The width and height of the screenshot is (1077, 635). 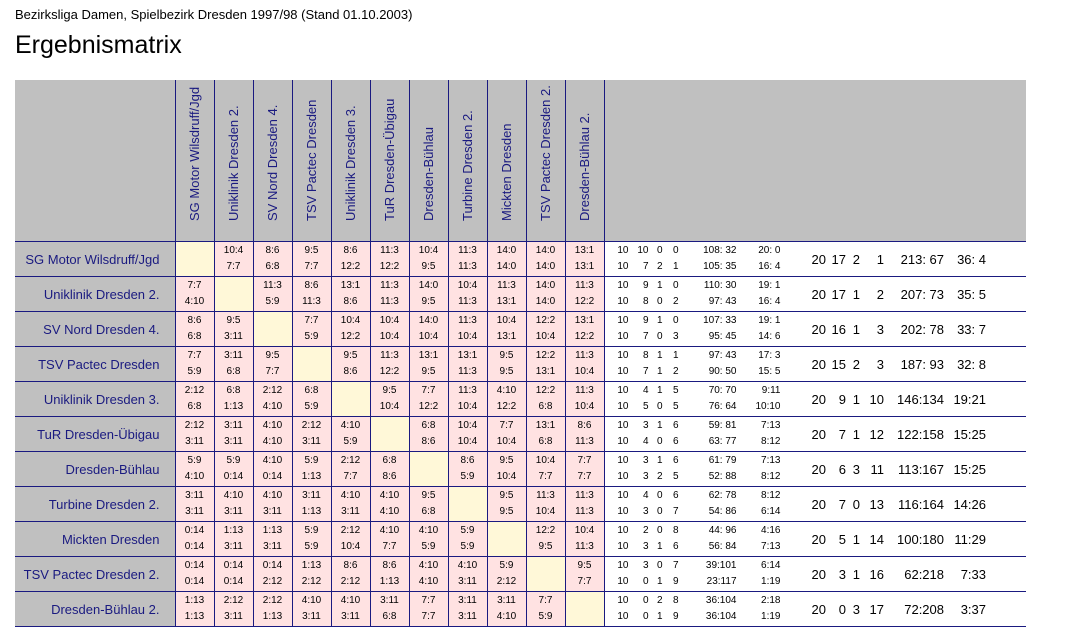 I want to click on total-stat-value: 10, so click(x=876, y=399).